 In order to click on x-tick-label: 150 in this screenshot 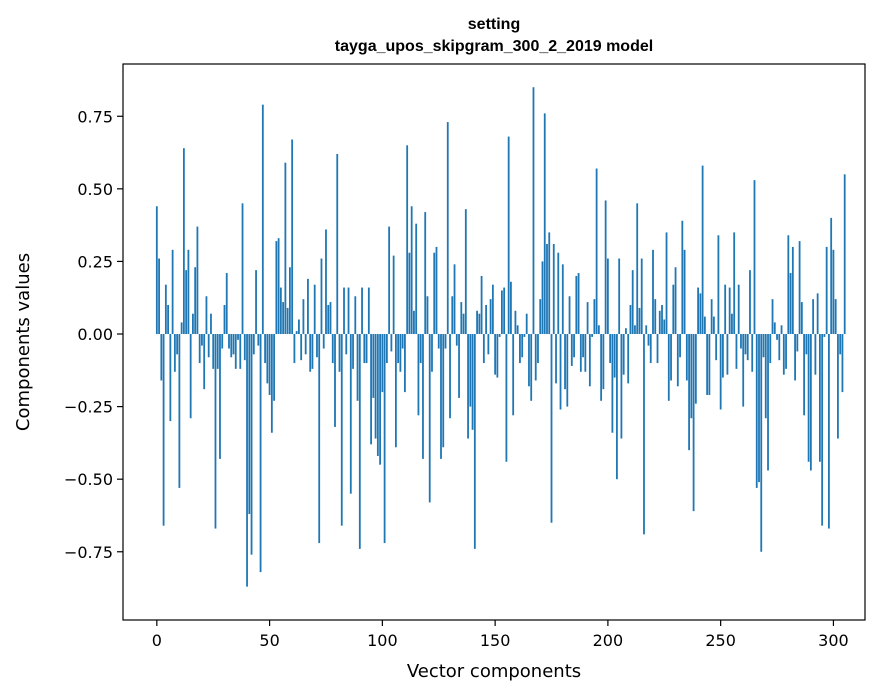, I will do `click(495, 640)`.